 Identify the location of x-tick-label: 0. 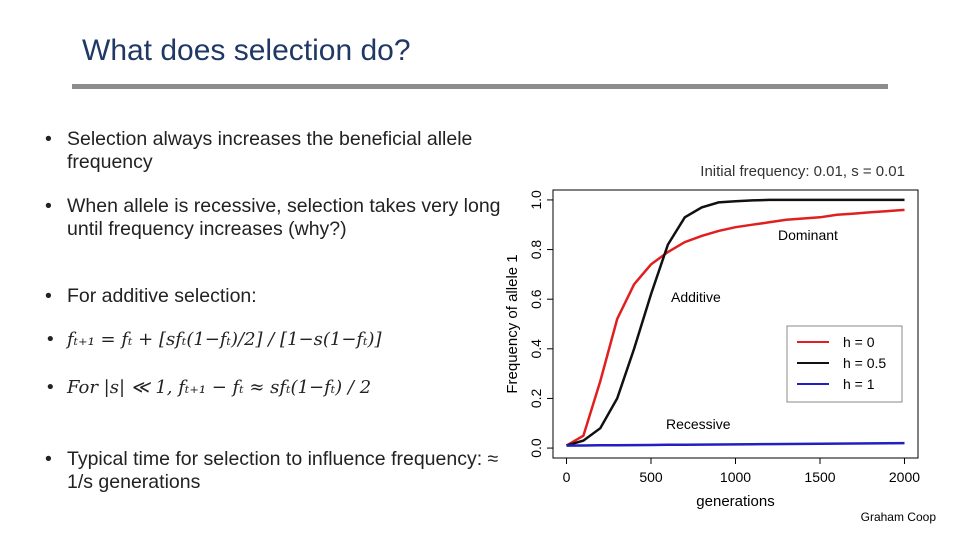
(567, 477).